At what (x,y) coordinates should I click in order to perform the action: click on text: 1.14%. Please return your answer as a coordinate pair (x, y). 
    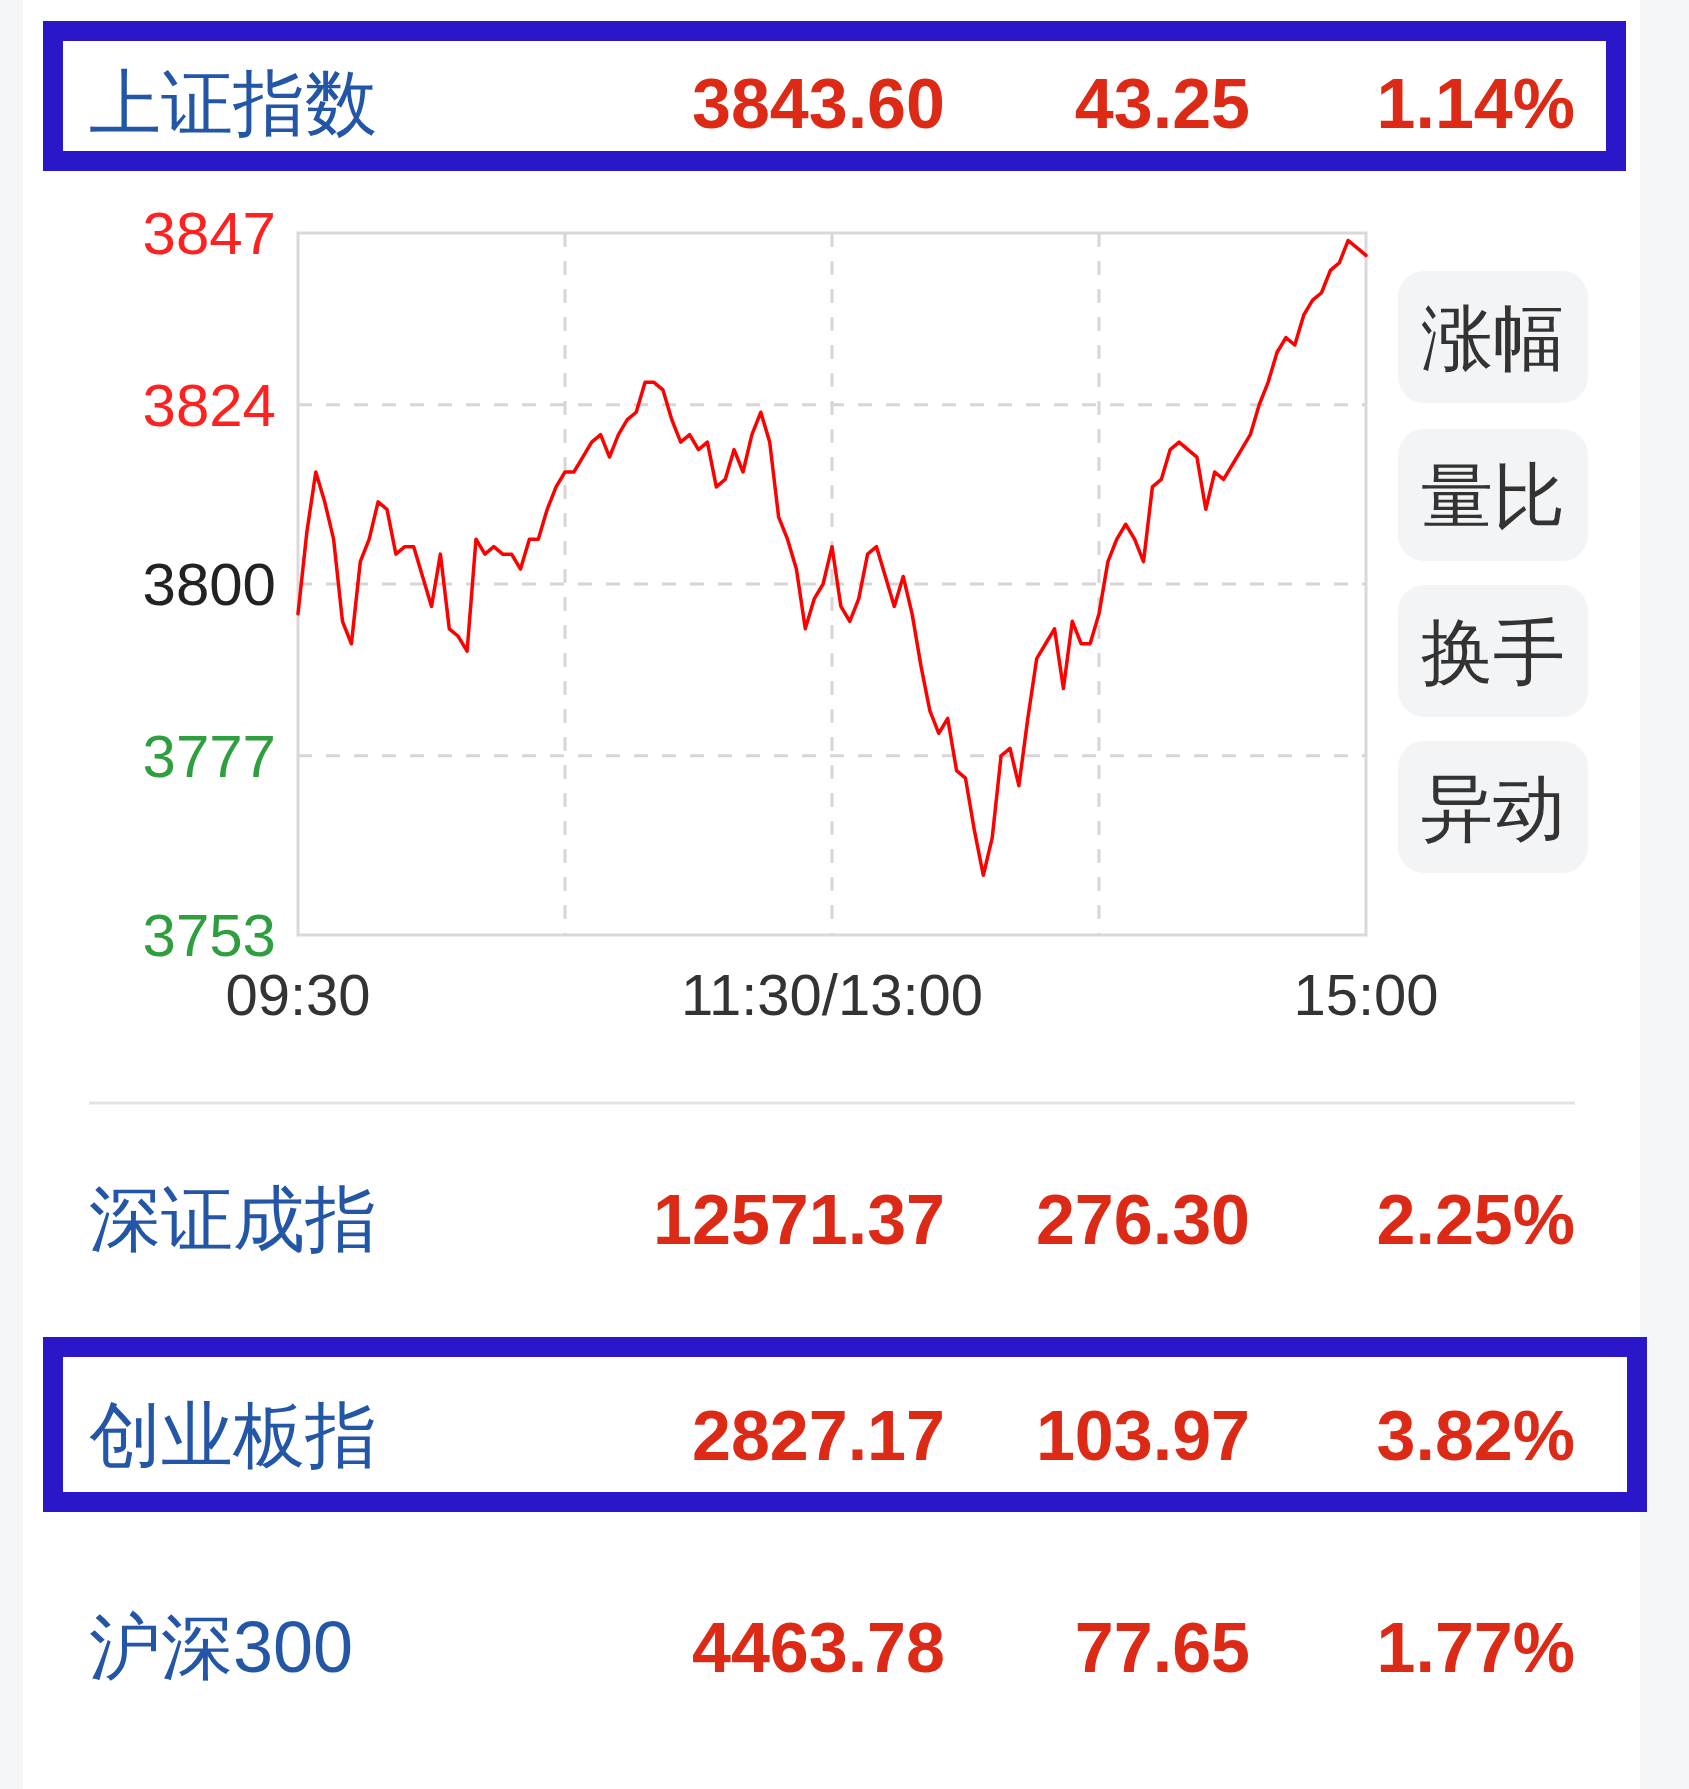
    Looking at the image, I should click on (1475, 104).